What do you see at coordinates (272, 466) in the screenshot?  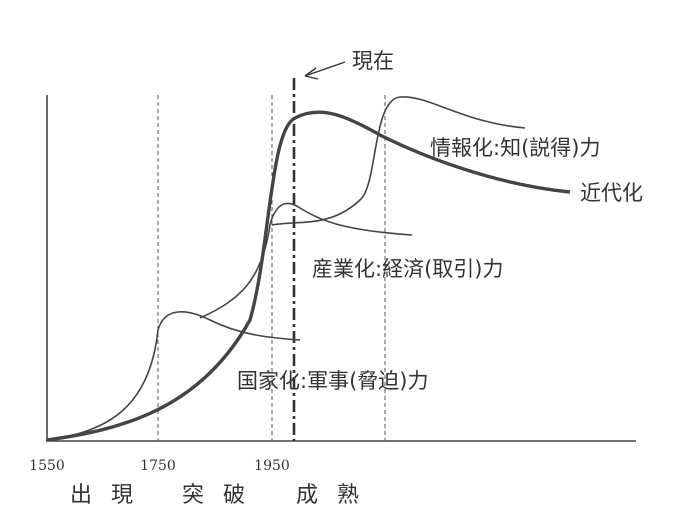 I see `x-label: 1950` at bounding box center [272, 466].